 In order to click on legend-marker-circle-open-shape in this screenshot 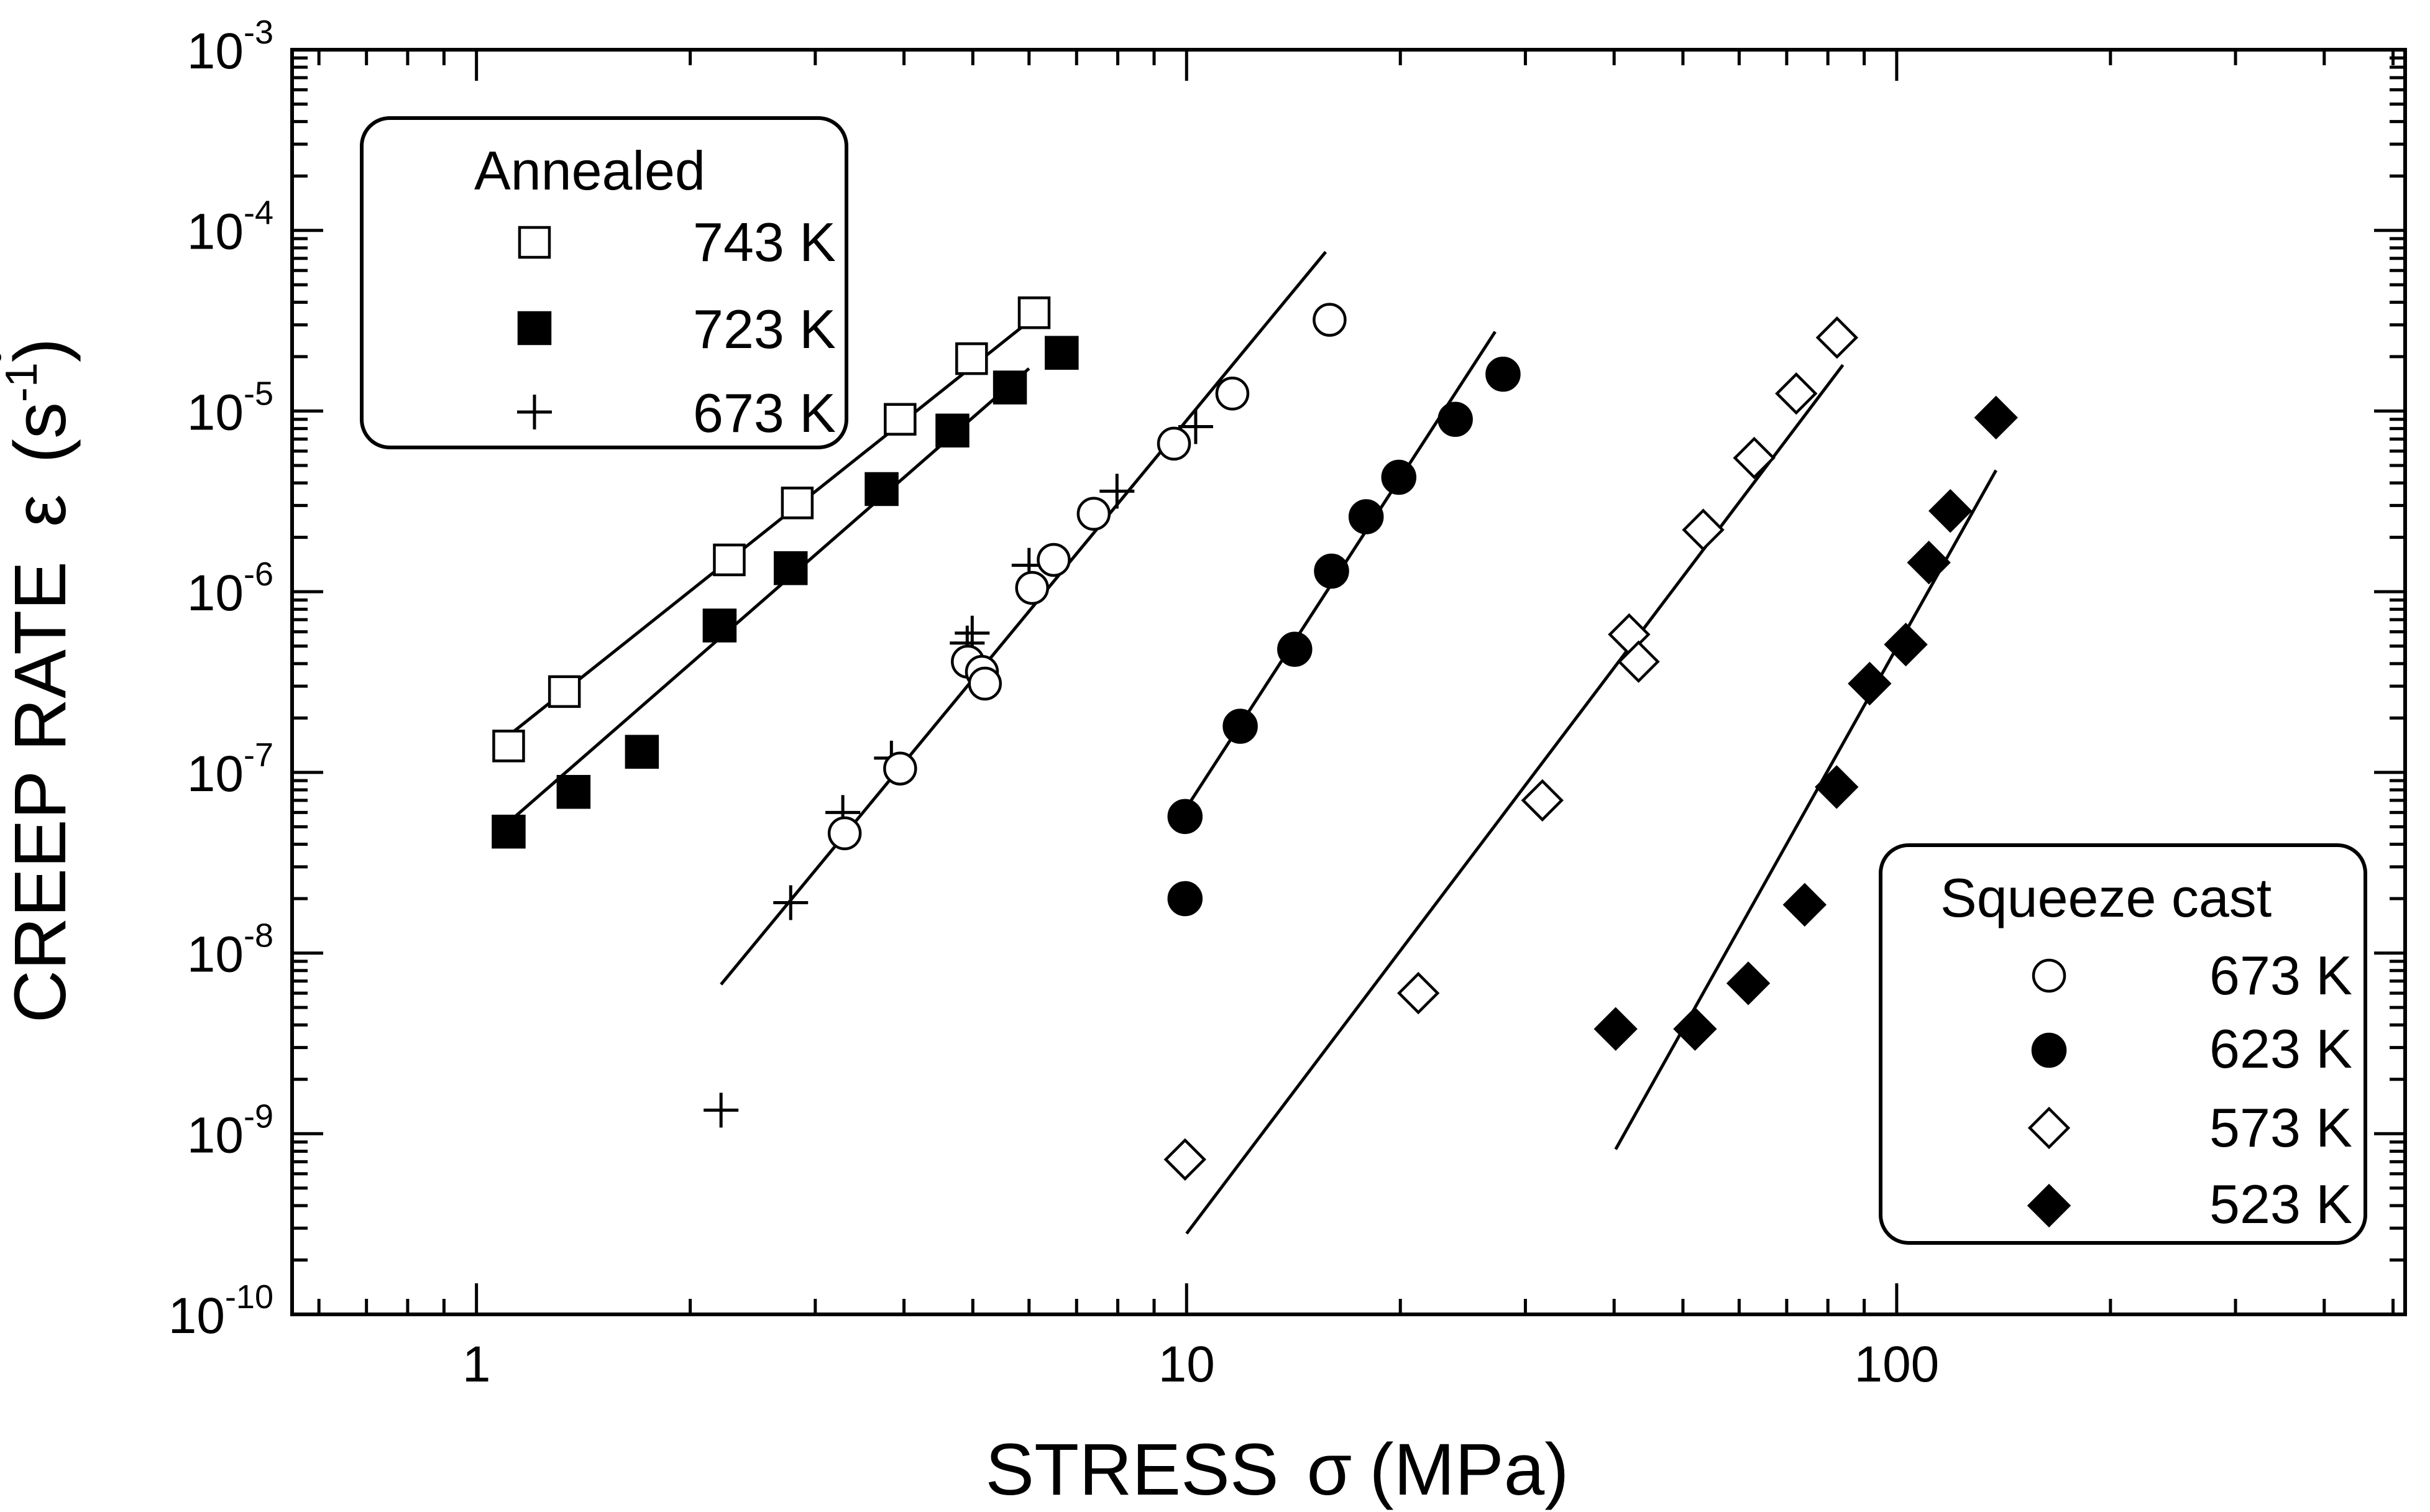, I will do `click(2049, 975)`.